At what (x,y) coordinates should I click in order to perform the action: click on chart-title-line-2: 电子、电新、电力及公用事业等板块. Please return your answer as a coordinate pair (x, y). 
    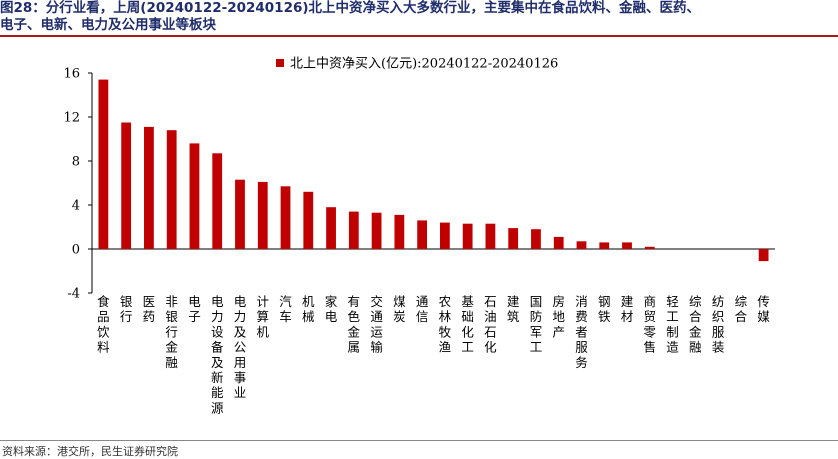
    Looking at the image, I should click on (108, 25).